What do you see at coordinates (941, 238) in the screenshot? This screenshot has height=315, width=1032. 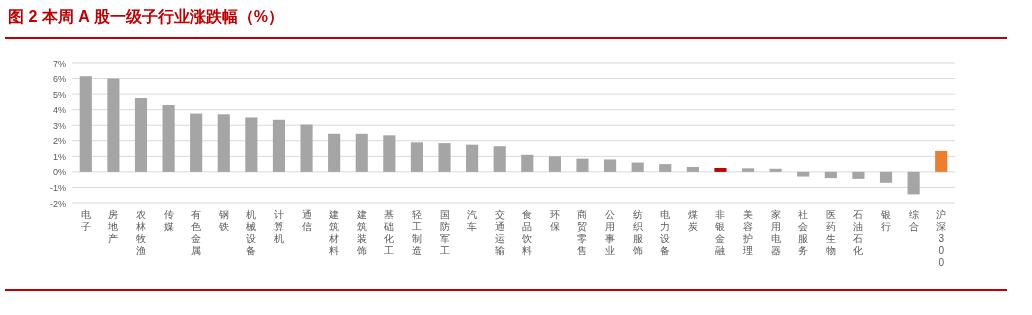 I see `x-tick-label: 沪深300` at bounding box center [941, 238].